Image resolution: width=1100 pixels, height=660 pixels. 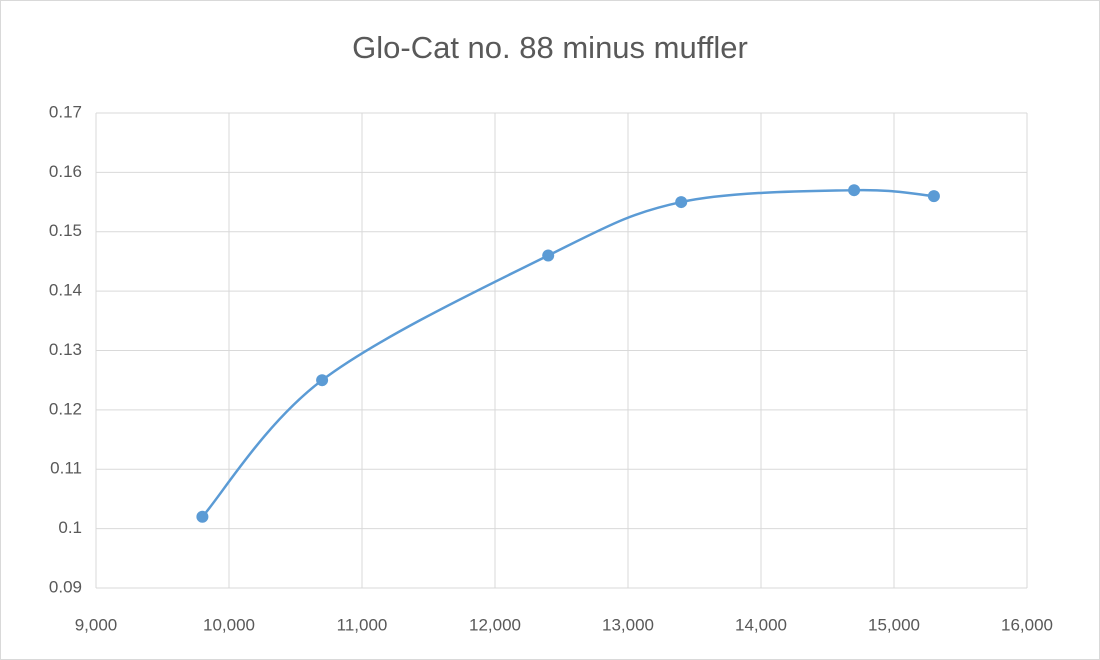 I want to click on x-tick-label: 9,000, so click(x=96, y=624).